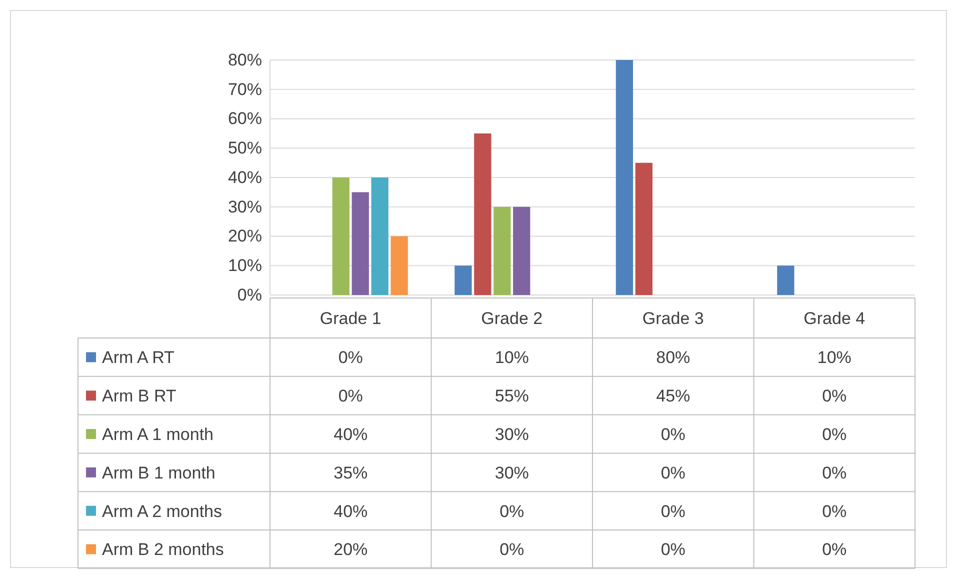  Describe the element at coordinates (249, 294) in the screenshot. I see `y-tick-label: 0%` at that location.